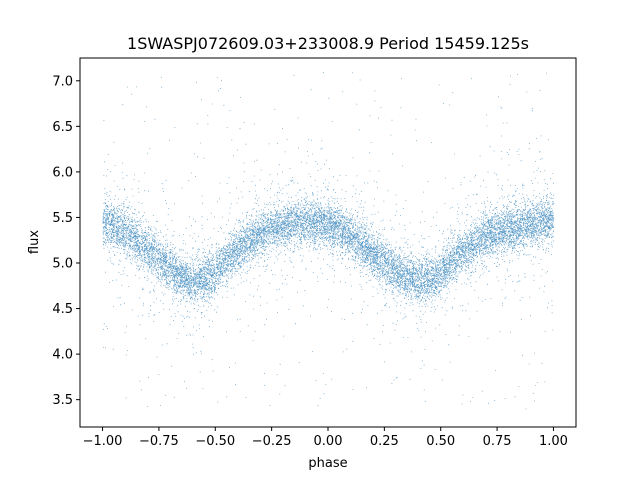 This screenshot has height=480, width=640. What do you see at coordinates (62, 264) in the screenshot?
I see `y-tick-label: 5.0` at bounding box center [62, 264].